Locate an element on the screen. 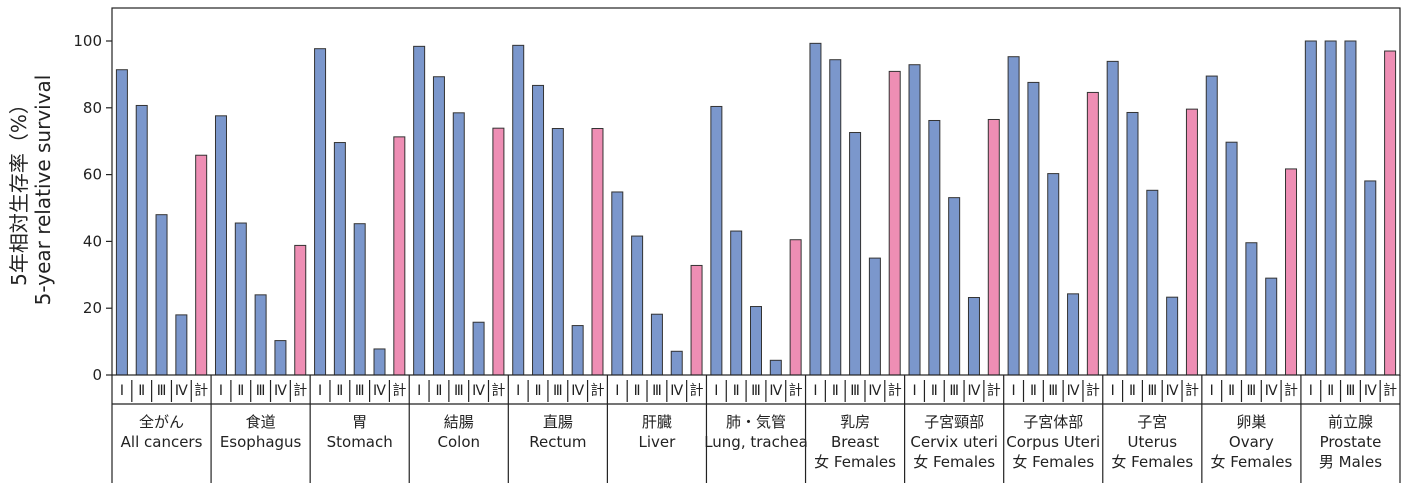 The image size is (1405, 483). category-label: 子宮 is located at coordinates (1152, 422).